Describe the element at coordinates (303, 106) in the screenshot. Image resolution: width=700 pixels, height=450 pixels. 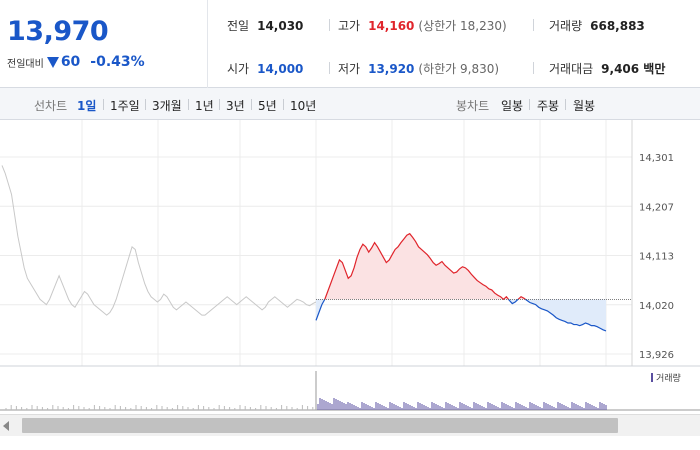
I see `tab-10-years: 10년` at that location.